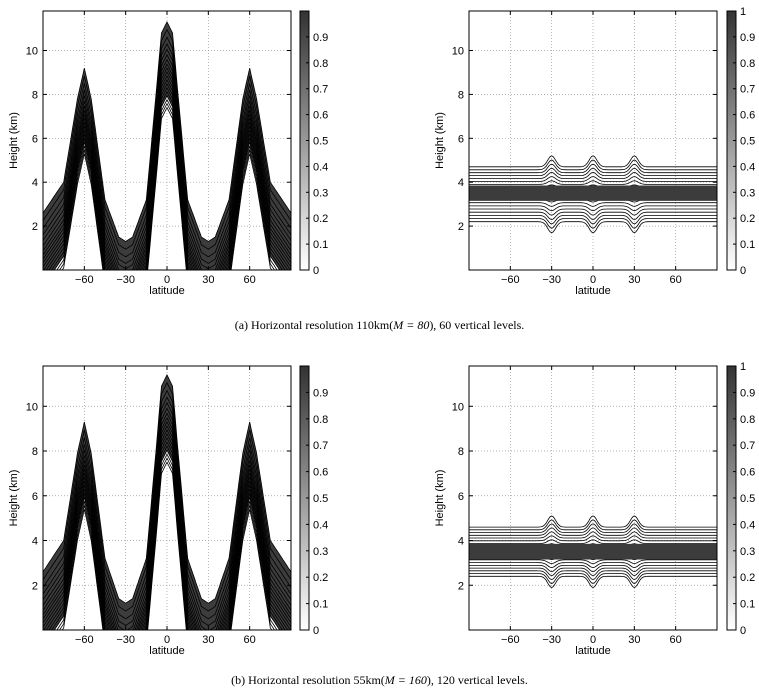 This screenshot has width=759, height=692. I want to click on caption-a-post: ), 60 vertical levels., so click(477, 325).